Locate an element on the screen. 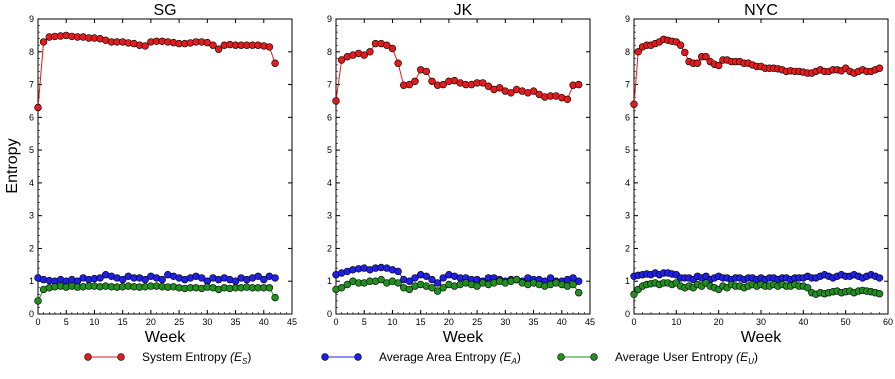 The width and height of the screenshot is (895, 379). x-tick-label: 45 is located at coordinates (590, 322).